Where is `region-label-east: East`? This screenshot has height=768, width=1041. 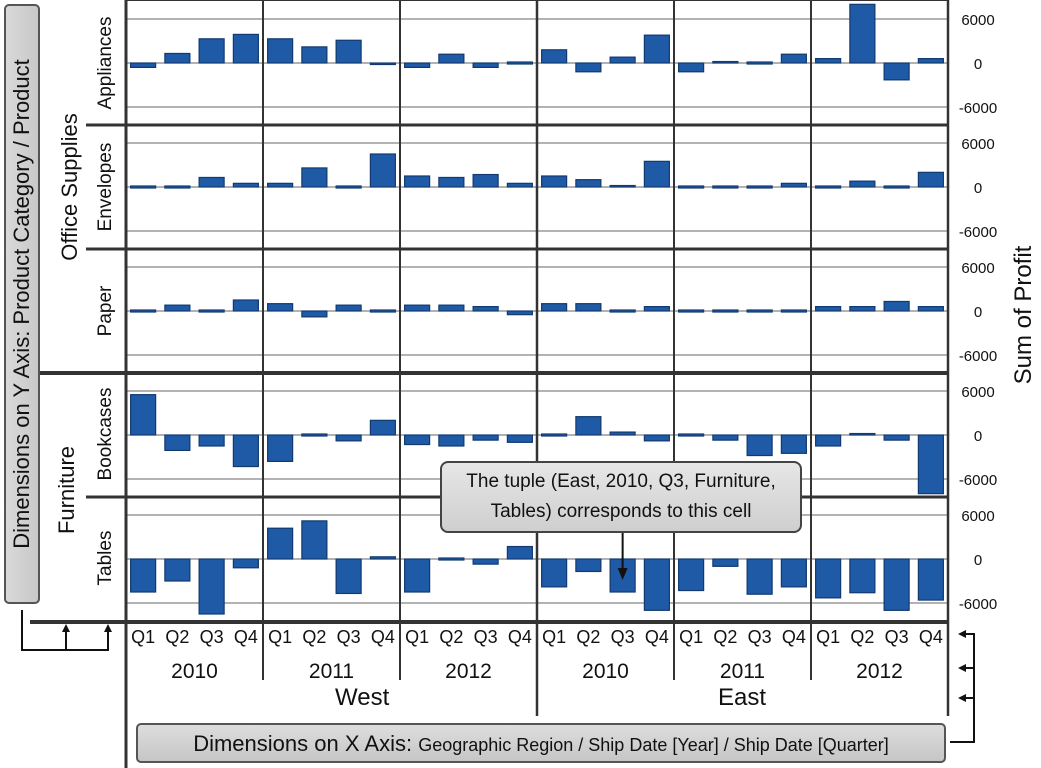
region-label-east: East is located at coordinates (742, 697).